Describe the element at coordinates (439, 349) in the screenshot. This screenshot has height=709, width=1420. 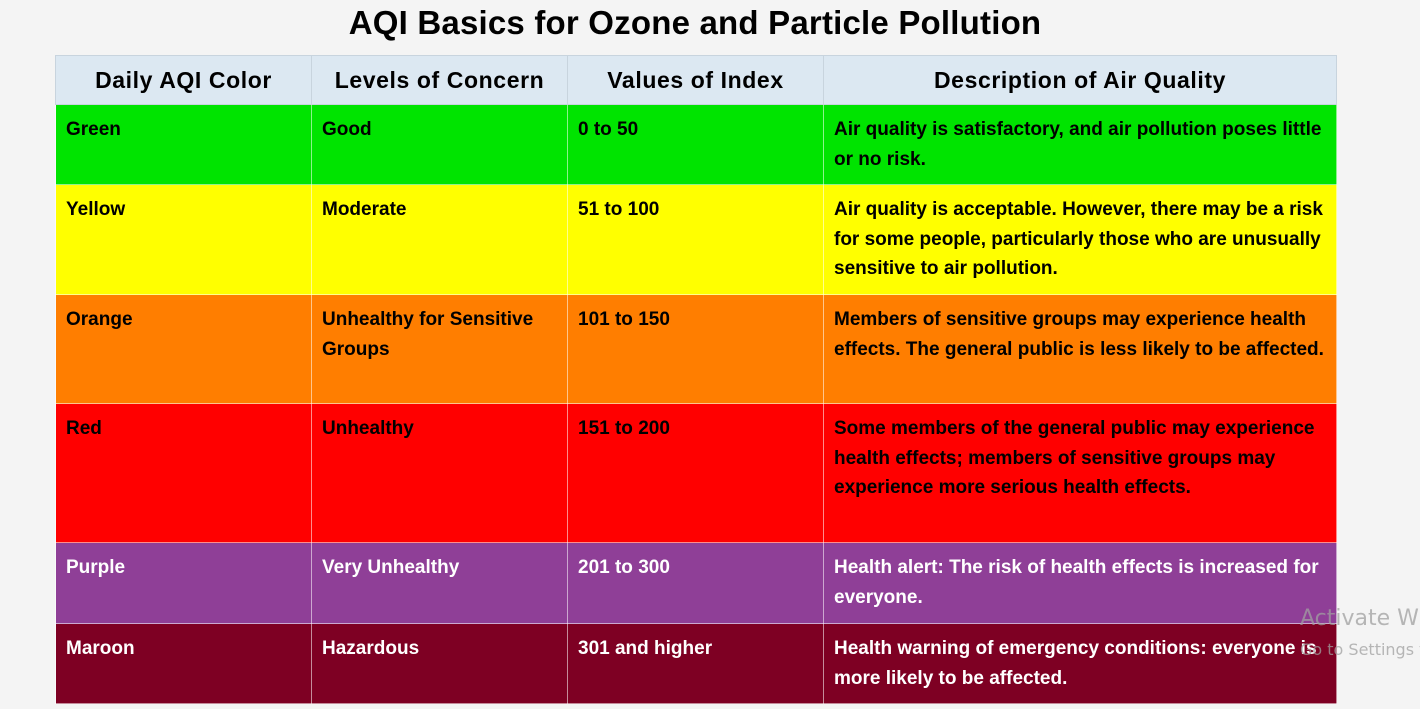
I see `cell-level: Unhealthy for Sensitive Groups` at that location.